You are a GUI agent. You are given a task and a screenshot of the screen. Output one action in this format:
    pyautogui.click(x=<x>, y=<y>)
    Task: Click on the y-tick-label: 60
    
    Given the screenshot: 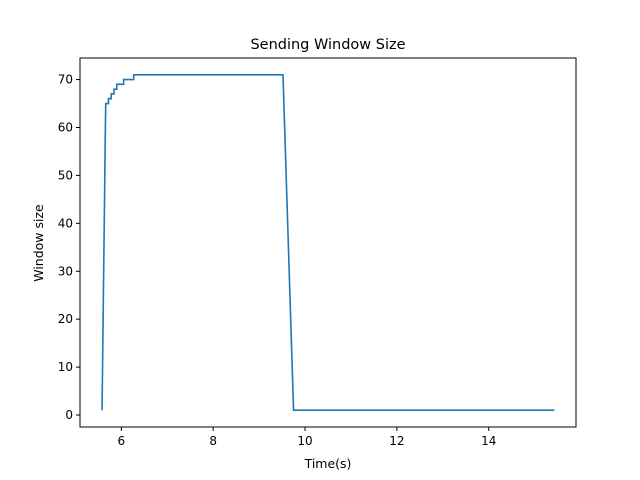 What is the action you would take?
    pyautogui.click(x=65, y=127)
    